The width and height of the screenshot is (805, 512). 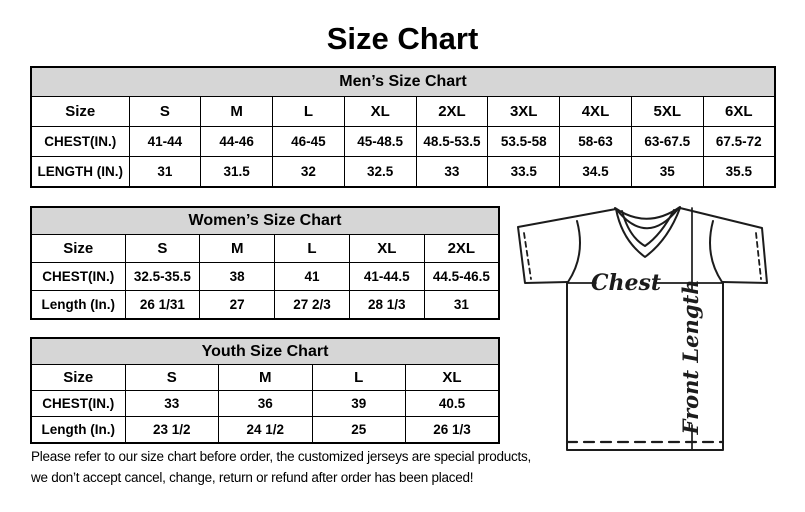 I want to click on table-row: Length (In.) 23 1/2 24 1/2 25 26 1/3, so click(x=265, y=430).